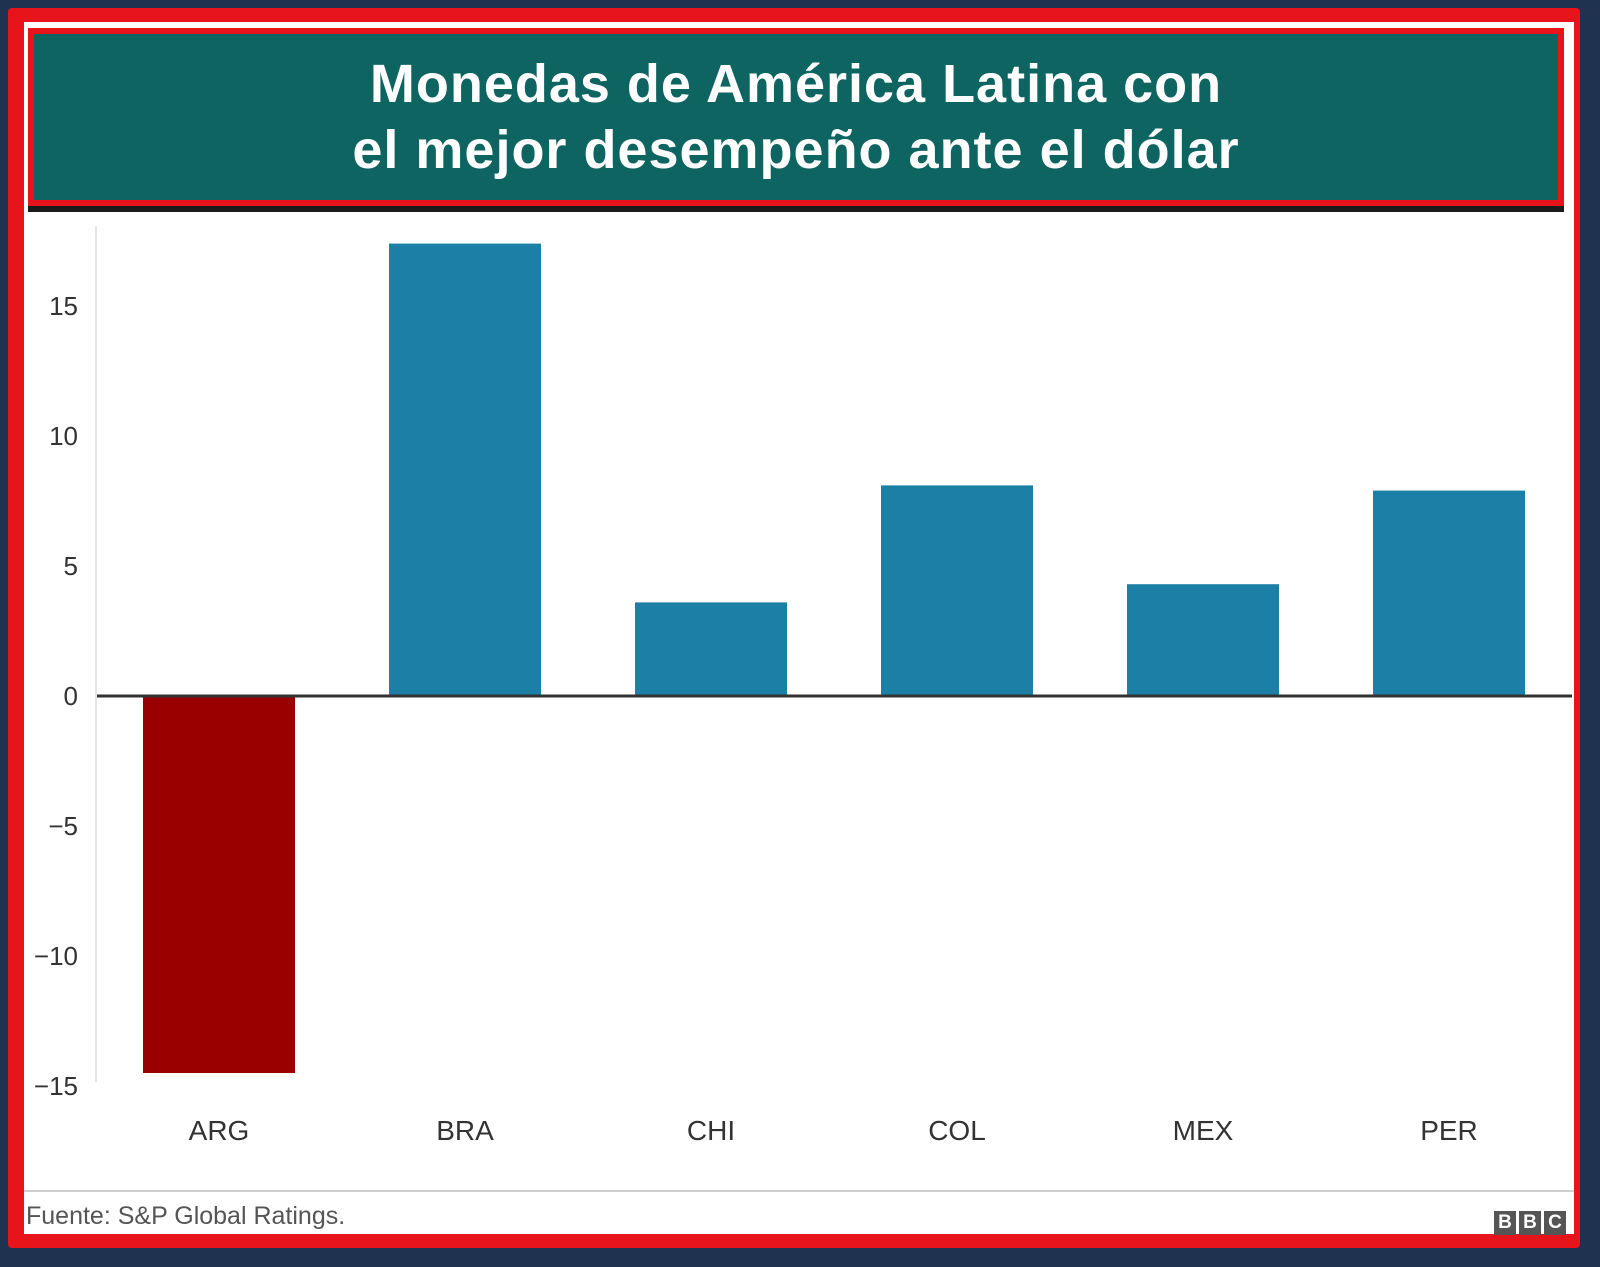 This screenshot has width=1600, height=1267. What do you see at coordinates (796, 84) in the screenshot?
I see `title-line-1: Monedas de América Latina con` at bounding box center [796, 84].